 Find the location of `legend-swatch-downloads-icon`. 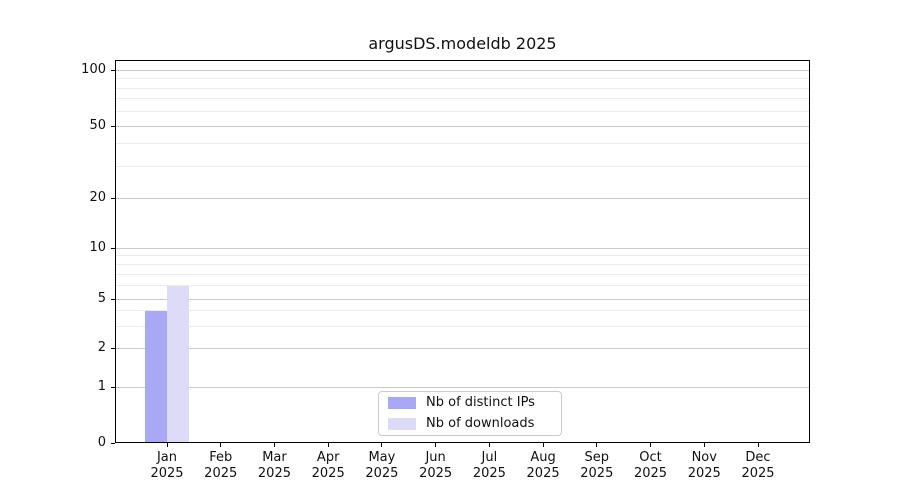

legend-swatch-downloads-icon is located at coordinates (402, 424).